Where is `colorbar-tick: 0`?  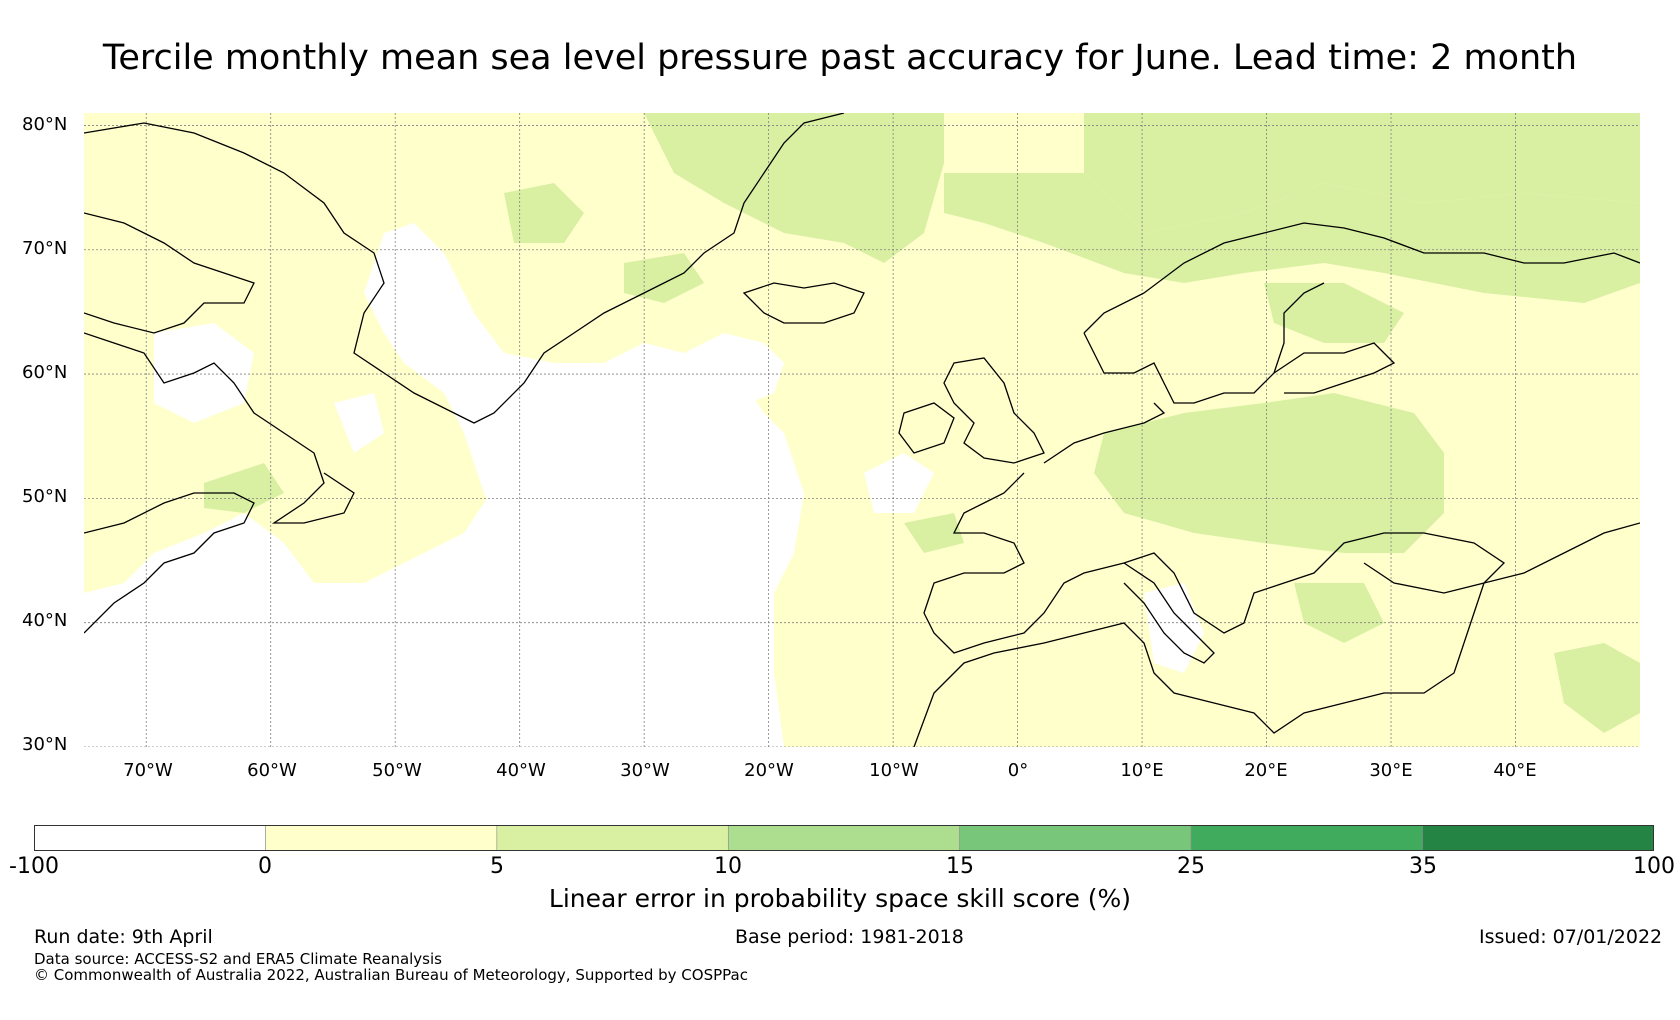 colorbar-tick: 0 is located at coordinates (265, 866).